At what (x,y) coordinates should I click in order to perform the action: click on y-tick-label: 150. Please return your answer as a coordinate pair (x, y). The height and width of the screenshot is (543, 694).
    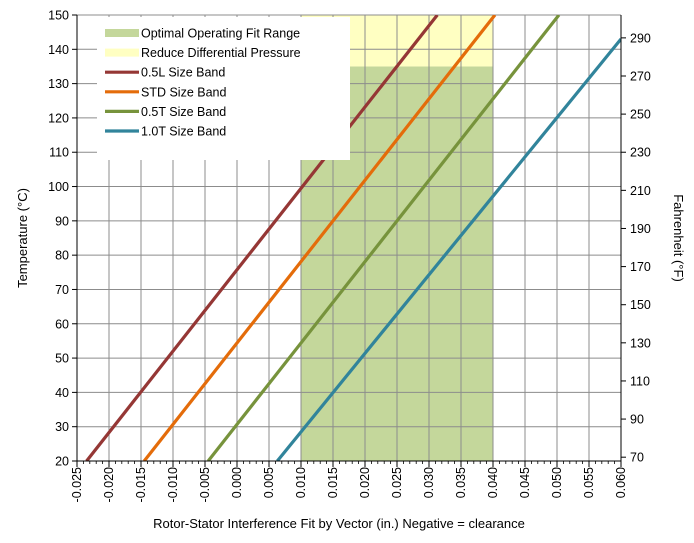
    Looking at the image, I should click on (58, 16).